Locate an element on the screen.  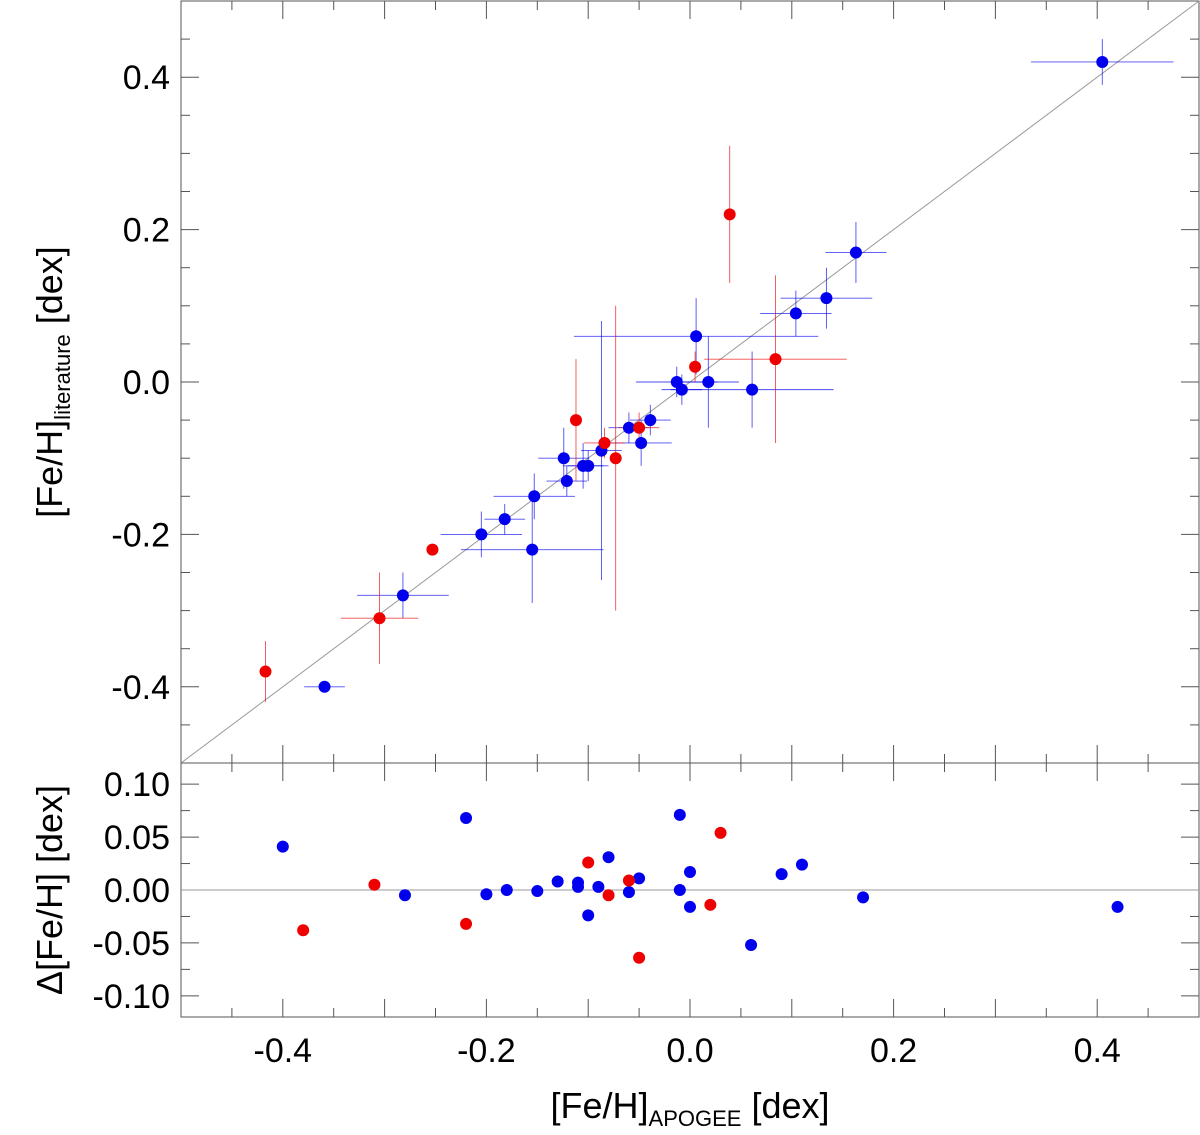
main-tick-labels: -0.4 -0.2 0.0 0.2 0.4 is located at coordinates (140, 383).